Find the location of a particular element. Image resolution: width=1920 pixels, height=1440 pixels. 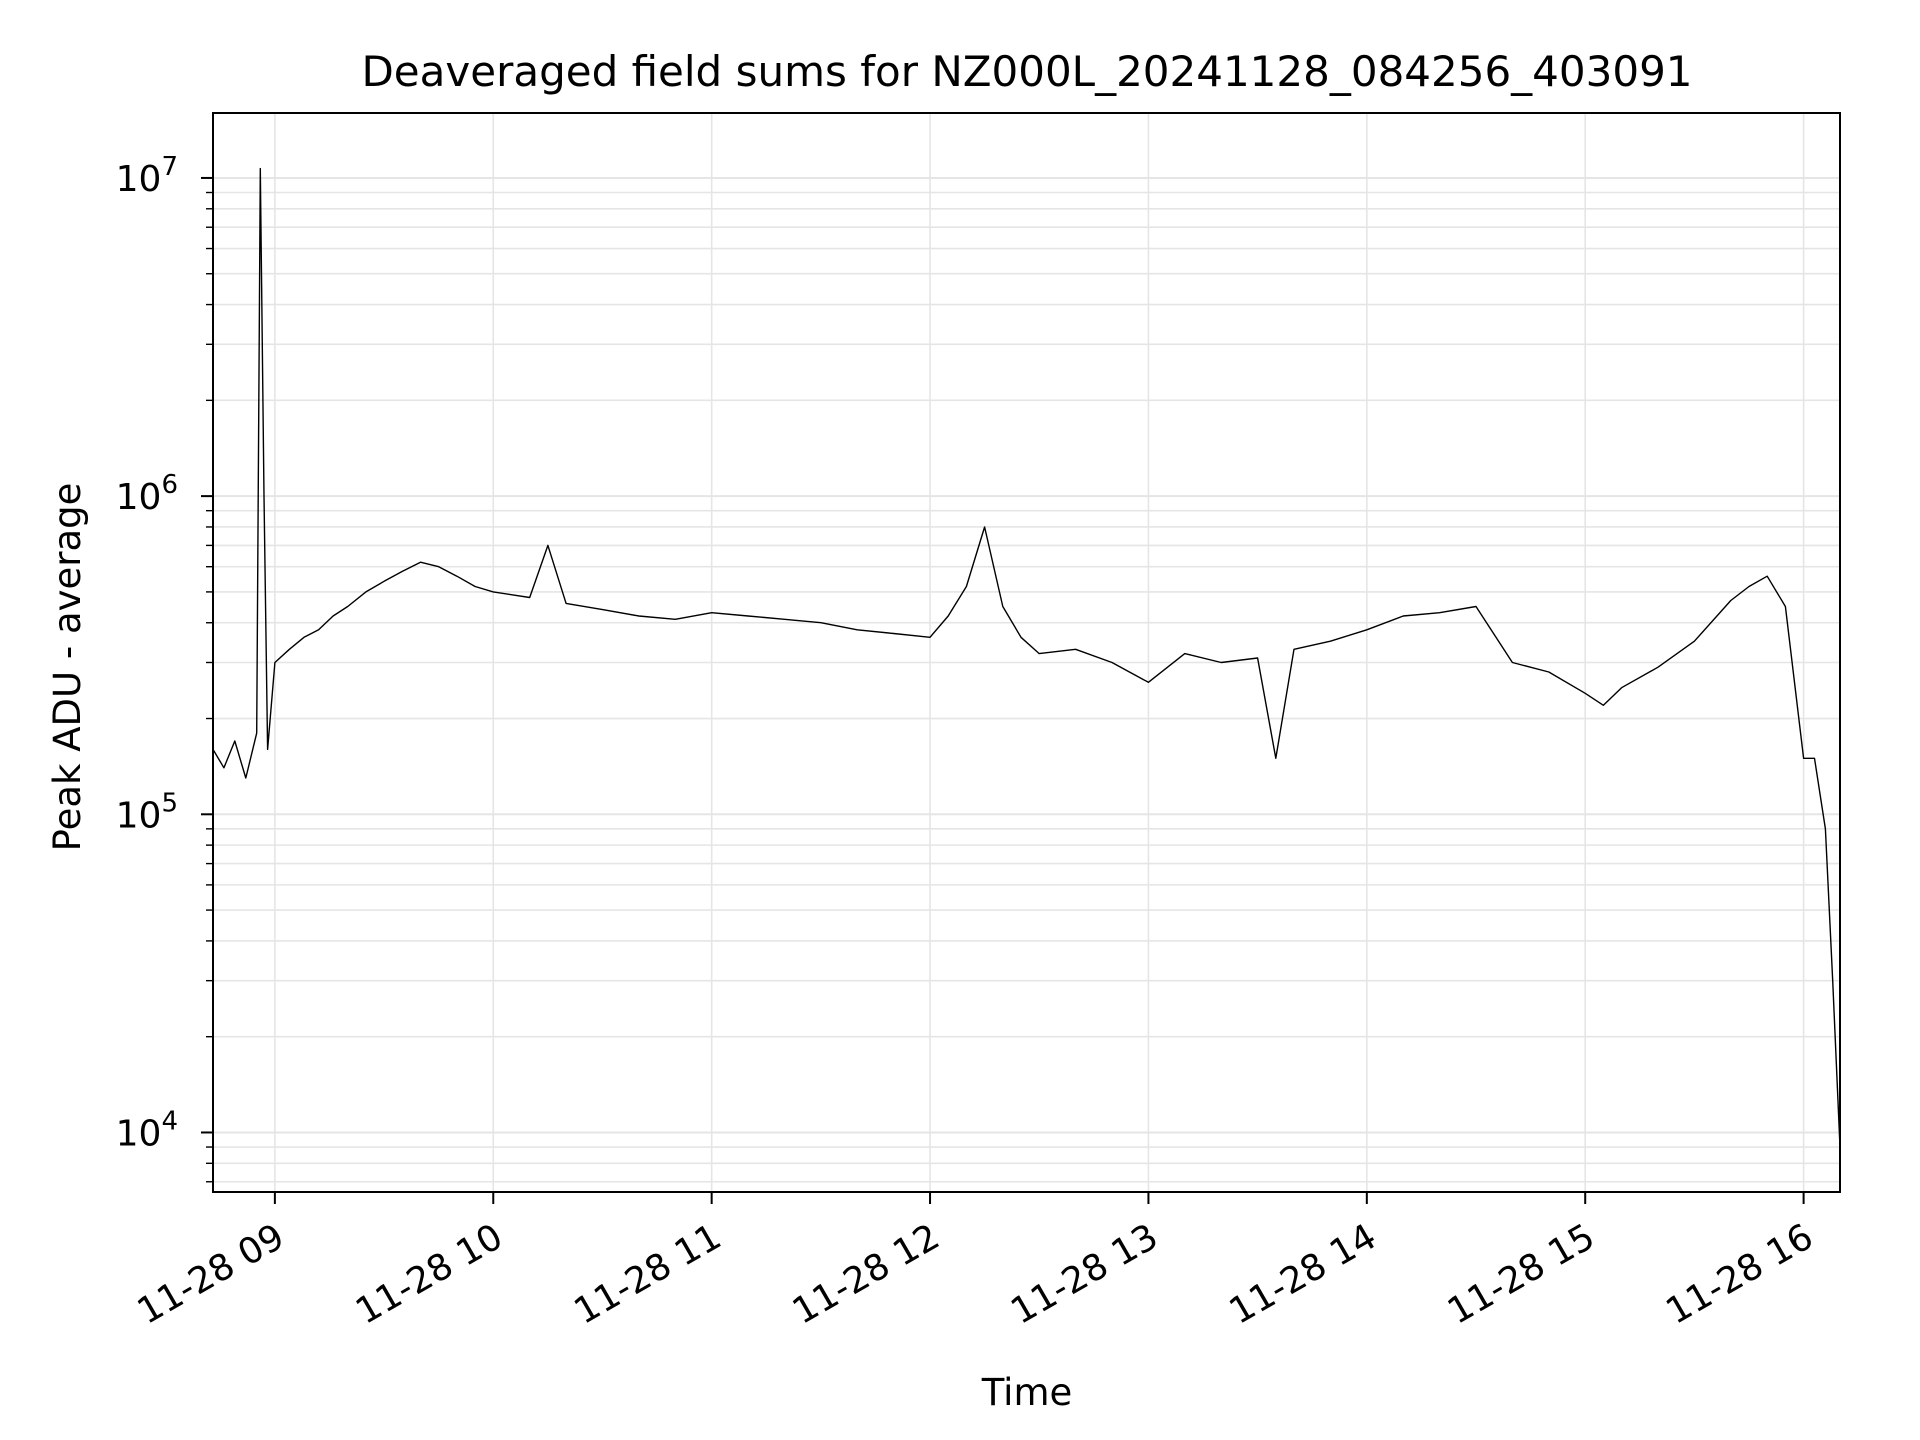

y-tick-label: 10⁵ is located at coordinates (147, 812).